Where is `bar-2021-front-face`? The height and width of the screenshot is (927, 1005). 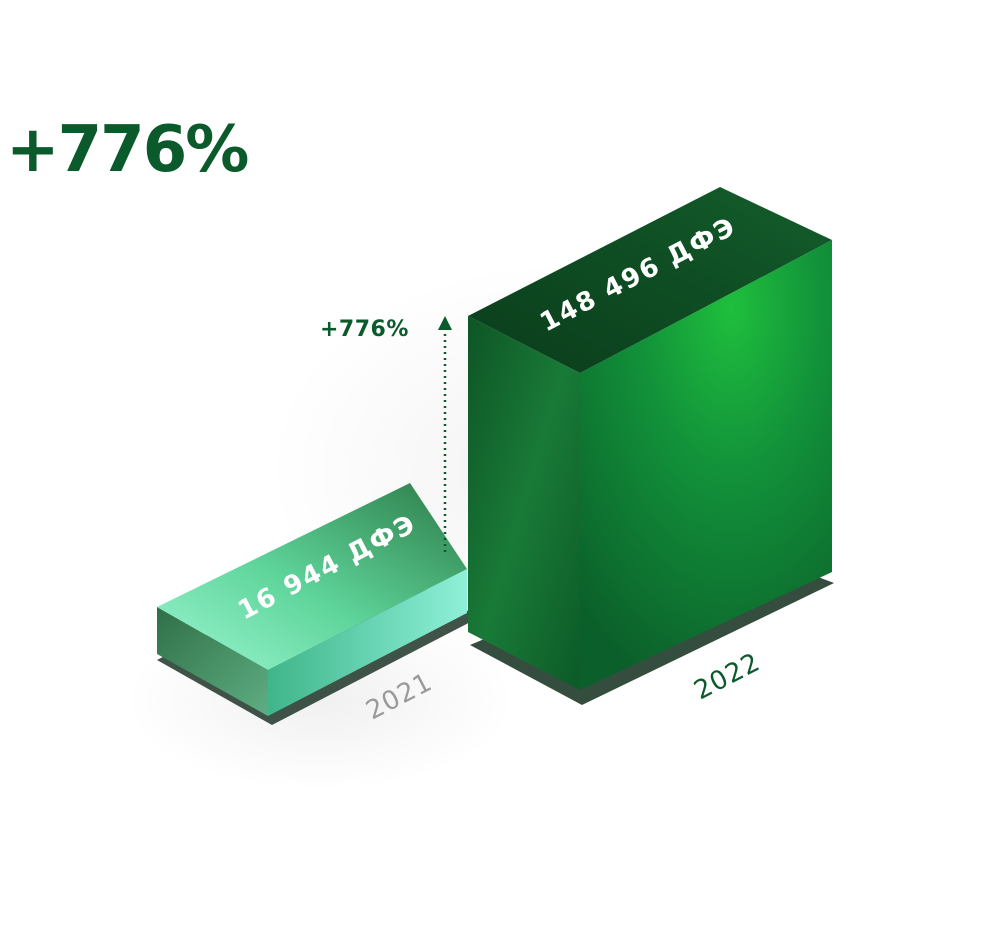
bar-2021-front-face is located at coordinates (367, 642).